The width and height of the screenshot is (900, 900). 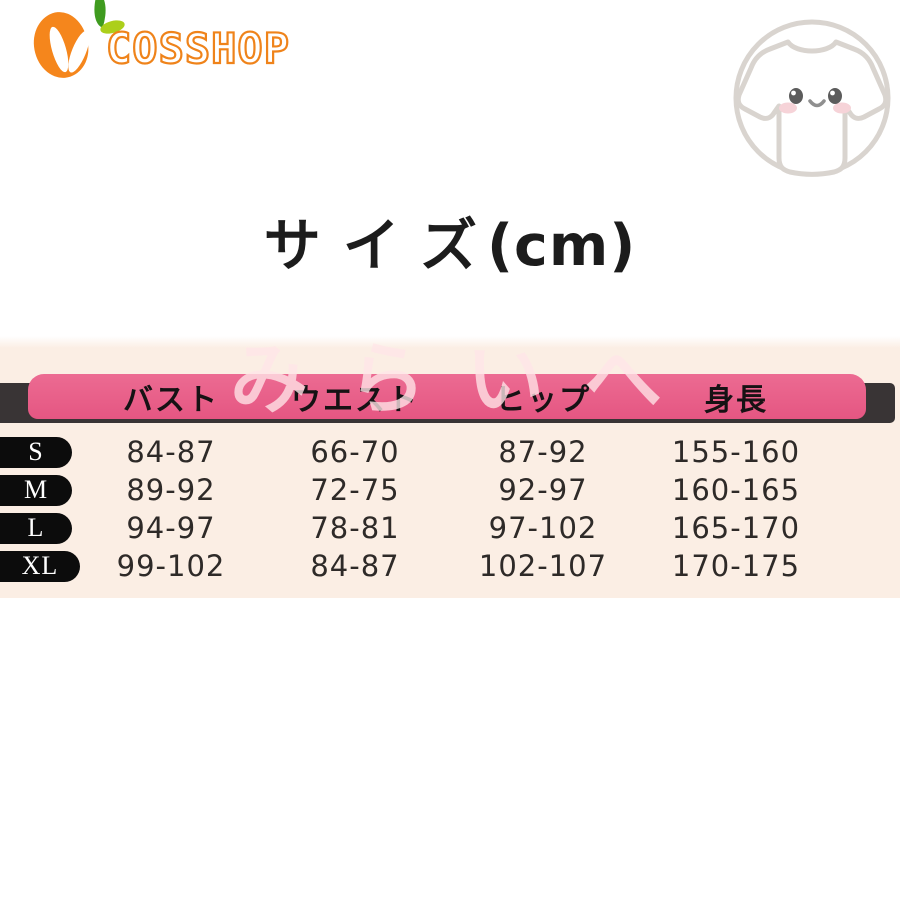 What do you see at coordinates (543, 400) in the screenshot?
I see `column-header-hip: ヒップ` at bounding box center [543, 400].